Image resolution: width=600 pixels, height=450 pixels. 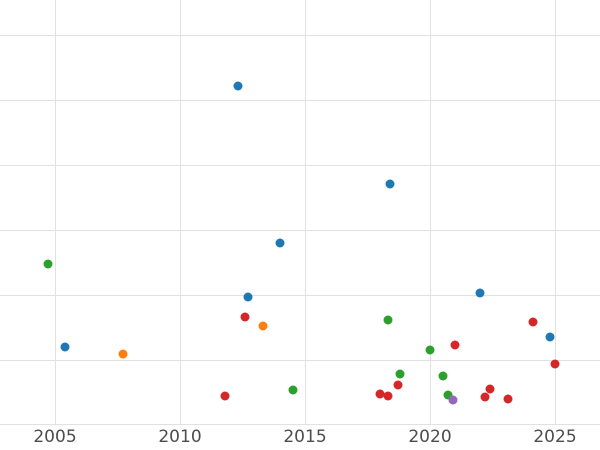 What do you see at coordinates (555, 437) in the screenshot?
I see `x-tick-label: 2025` at bounding box center [555, 437].